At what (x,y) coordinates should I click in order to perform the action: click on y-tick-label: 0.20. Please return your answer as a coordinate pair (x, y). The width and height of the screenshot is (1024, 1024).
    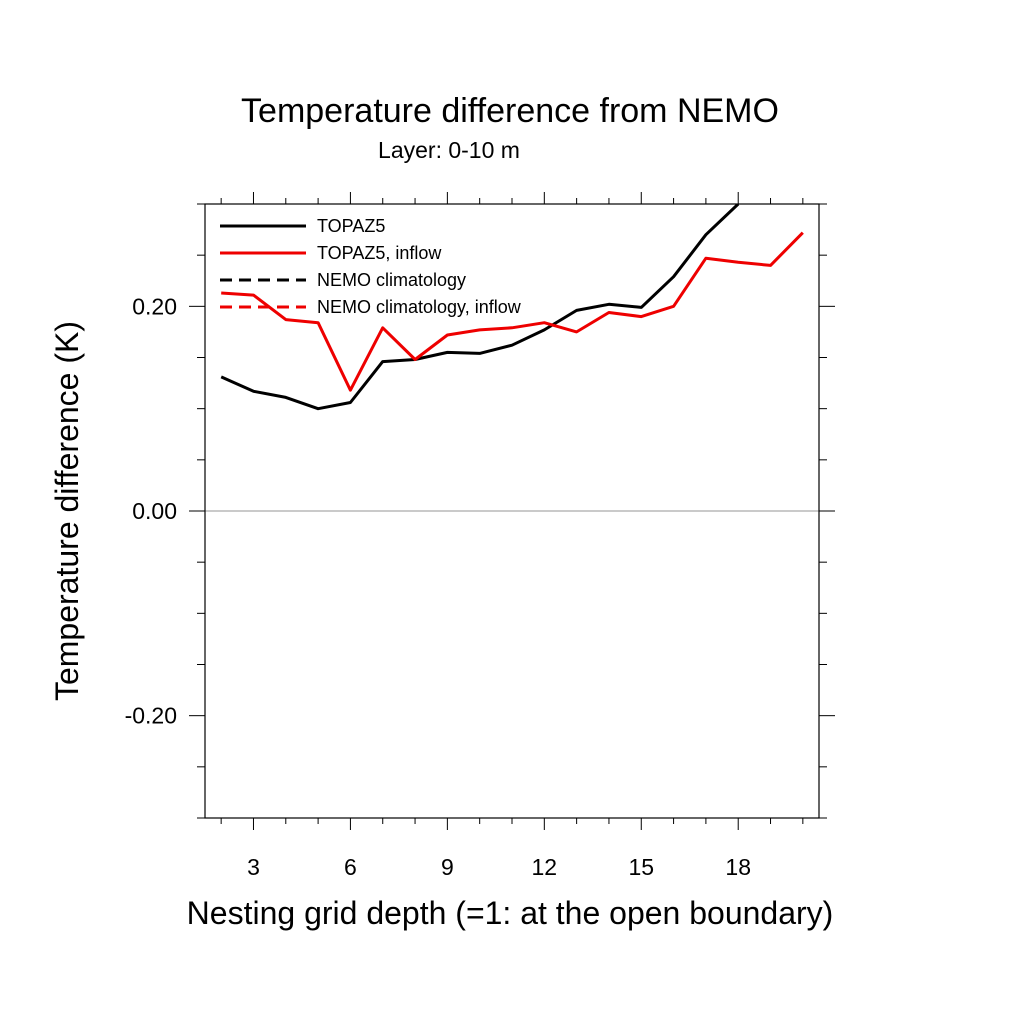
    Looking at the image, I should click on (154, 306).